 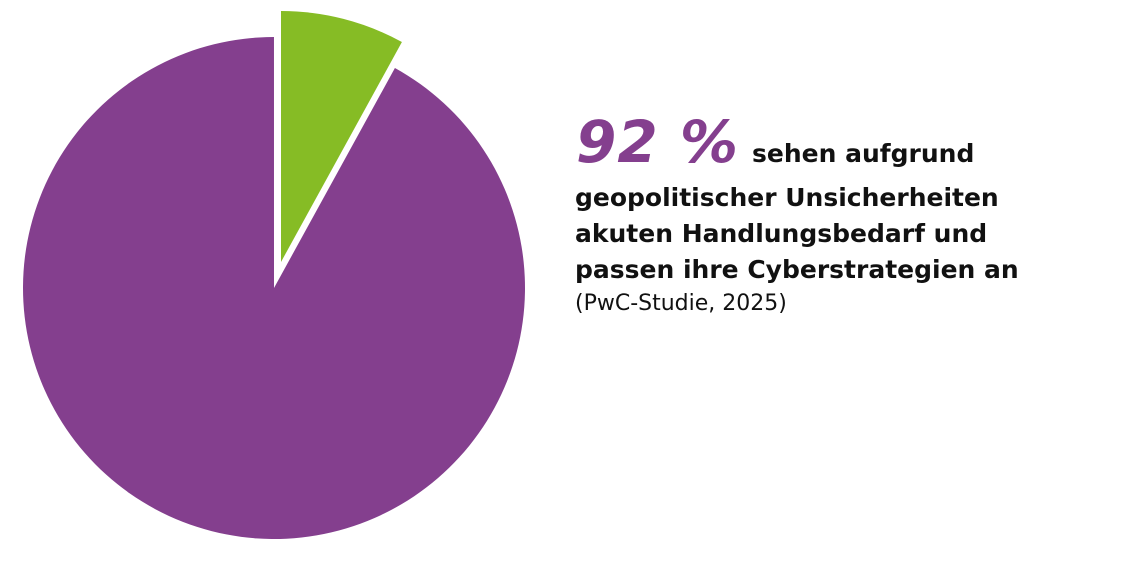 What do you see at coordinates (863, 153) in the screenshot?
I see `headline-line-1: sehen aufgrund` at bounding box center [863, 153].